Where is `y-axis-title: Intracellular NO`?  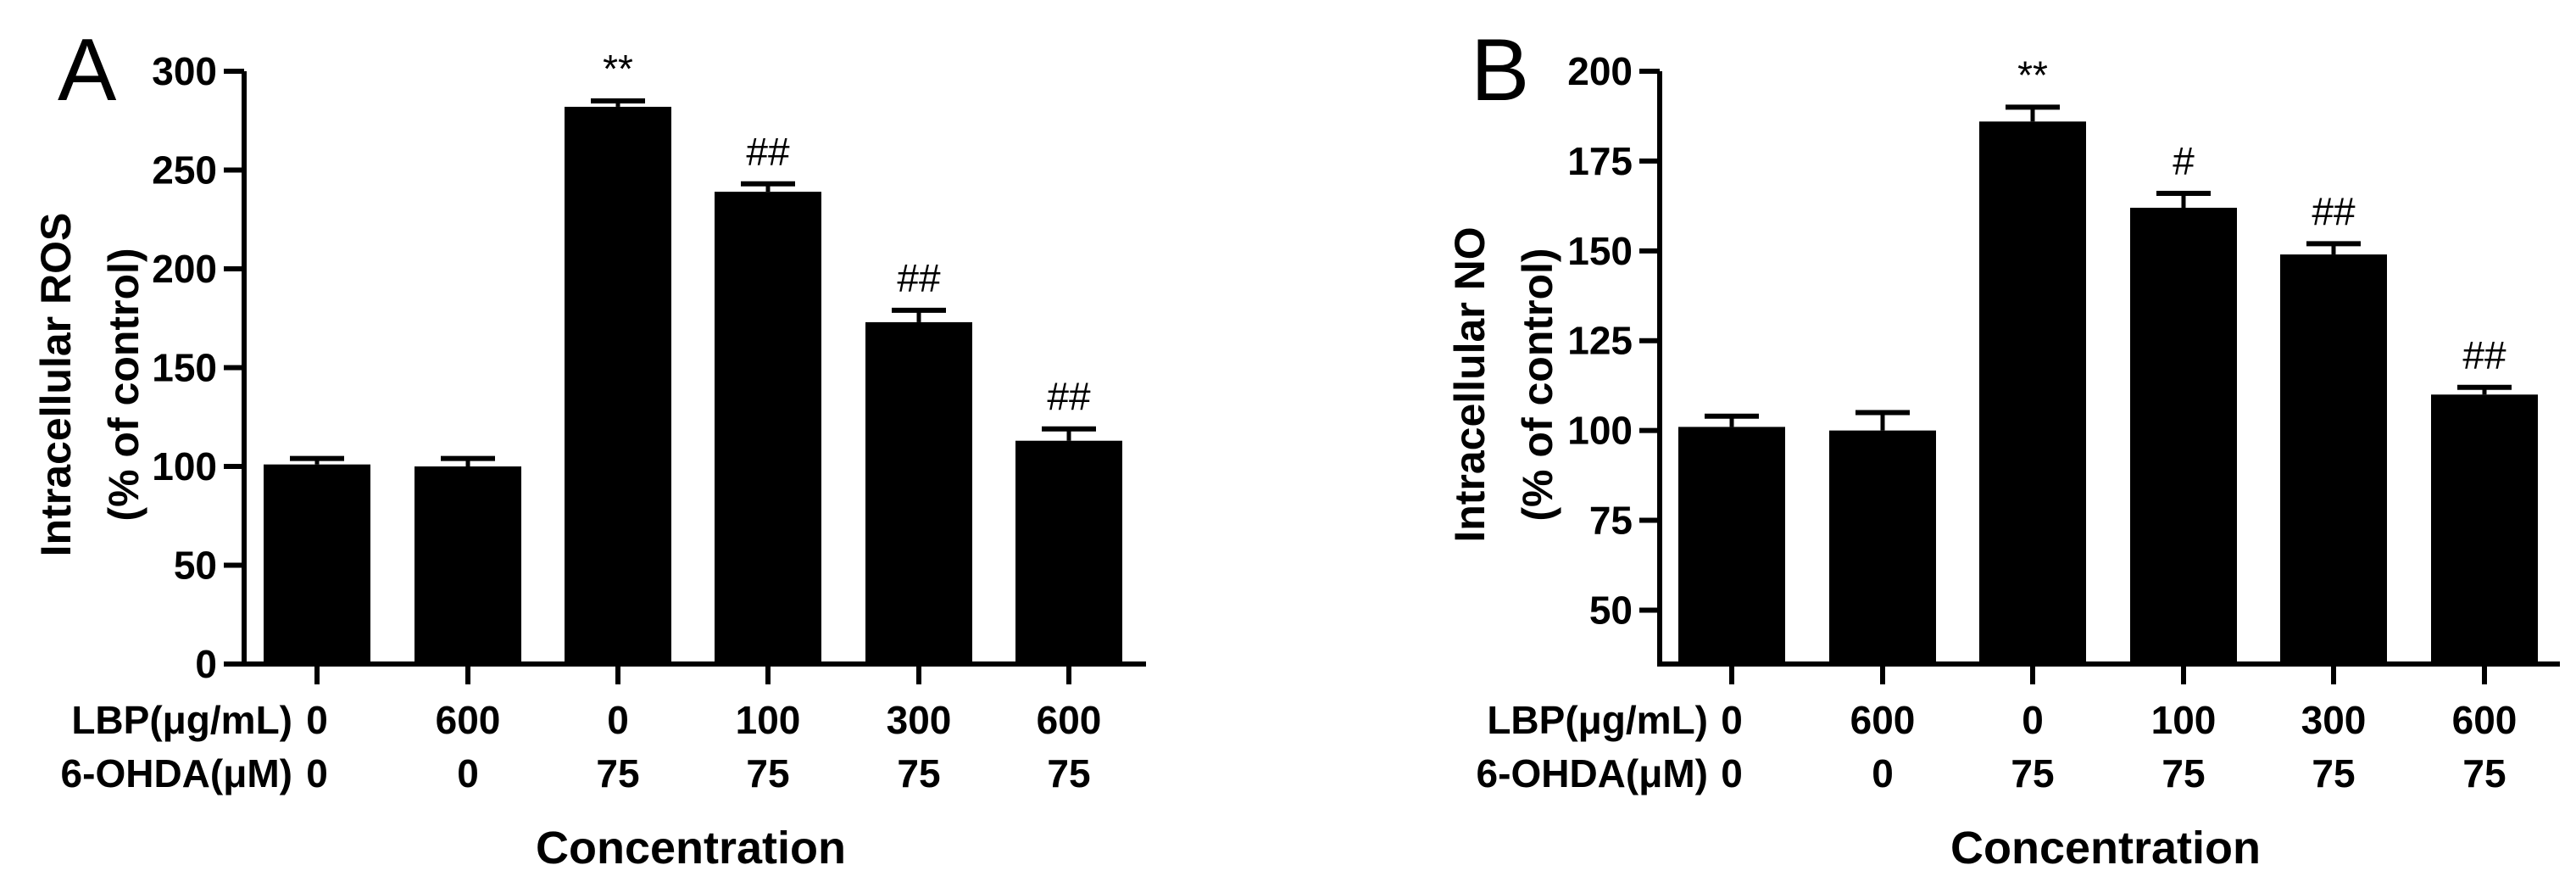
y-axis-title: Intracellular NO is located at coordinates (1470, 384).